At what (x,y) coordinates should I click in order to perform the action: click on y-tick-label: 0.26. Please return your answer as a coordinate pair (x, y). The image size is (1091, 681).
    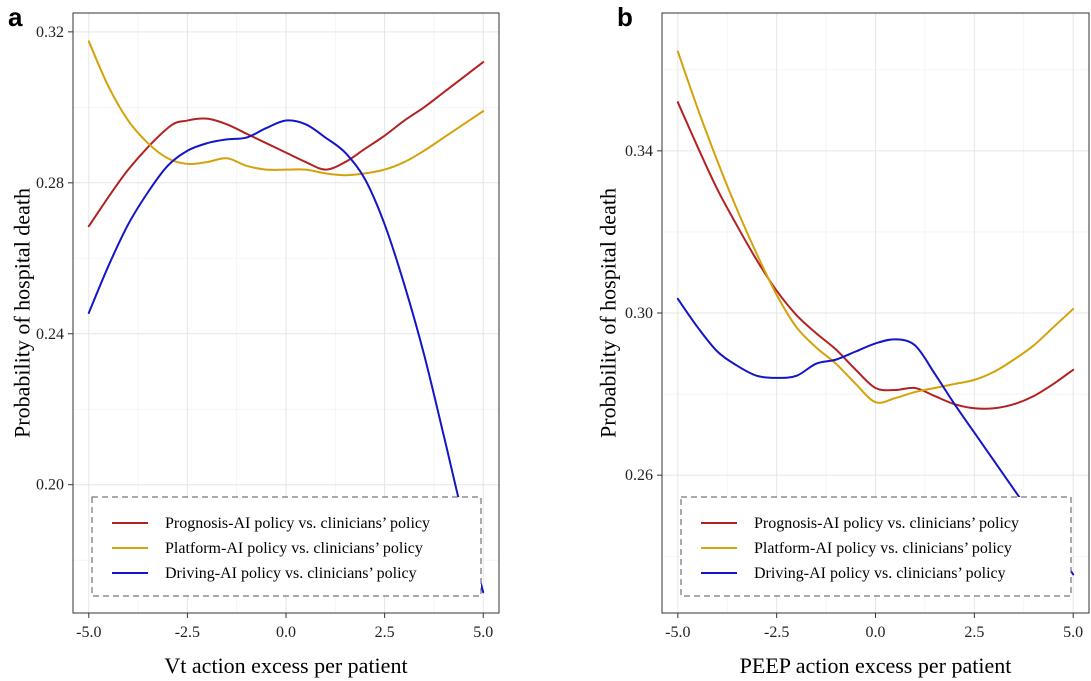
    Looking at the image, I should click on (639, 475).